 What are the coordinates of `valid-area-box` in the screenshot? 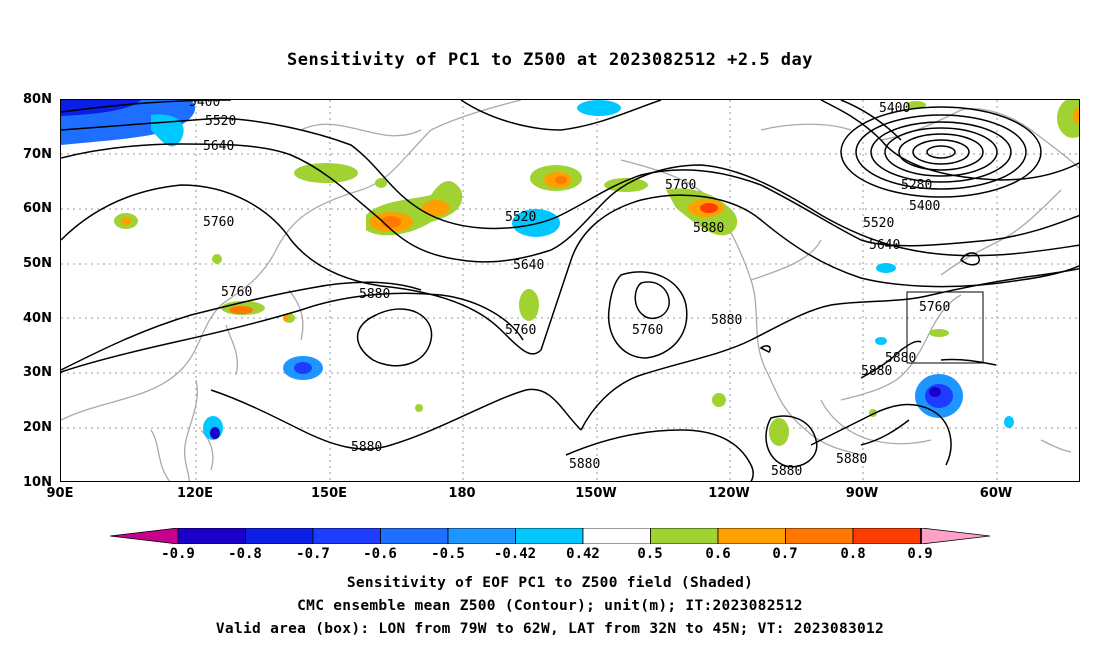 It's located at (945, 327).